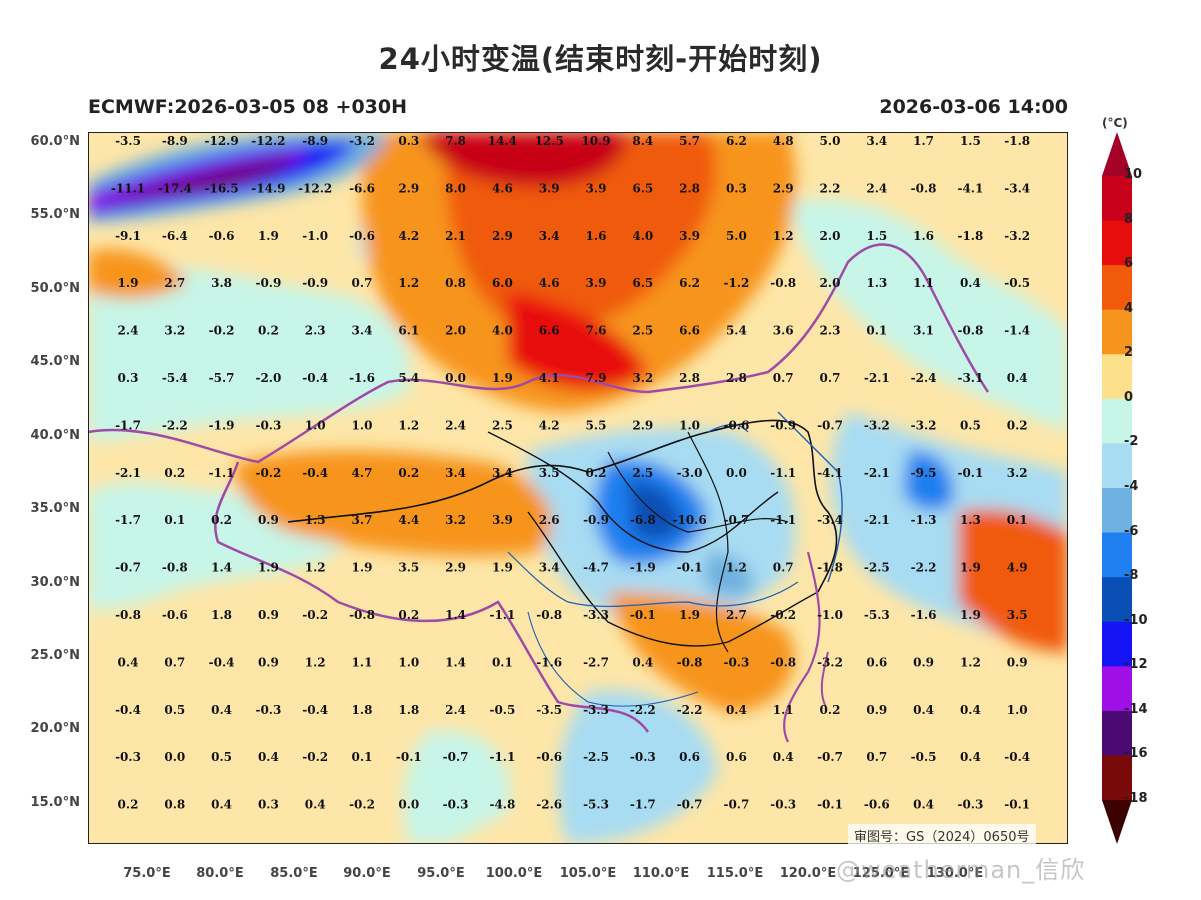  Describe the element at coordinates (783, 425) in the screenshot. I see `grid-value: -0.9` at that location.